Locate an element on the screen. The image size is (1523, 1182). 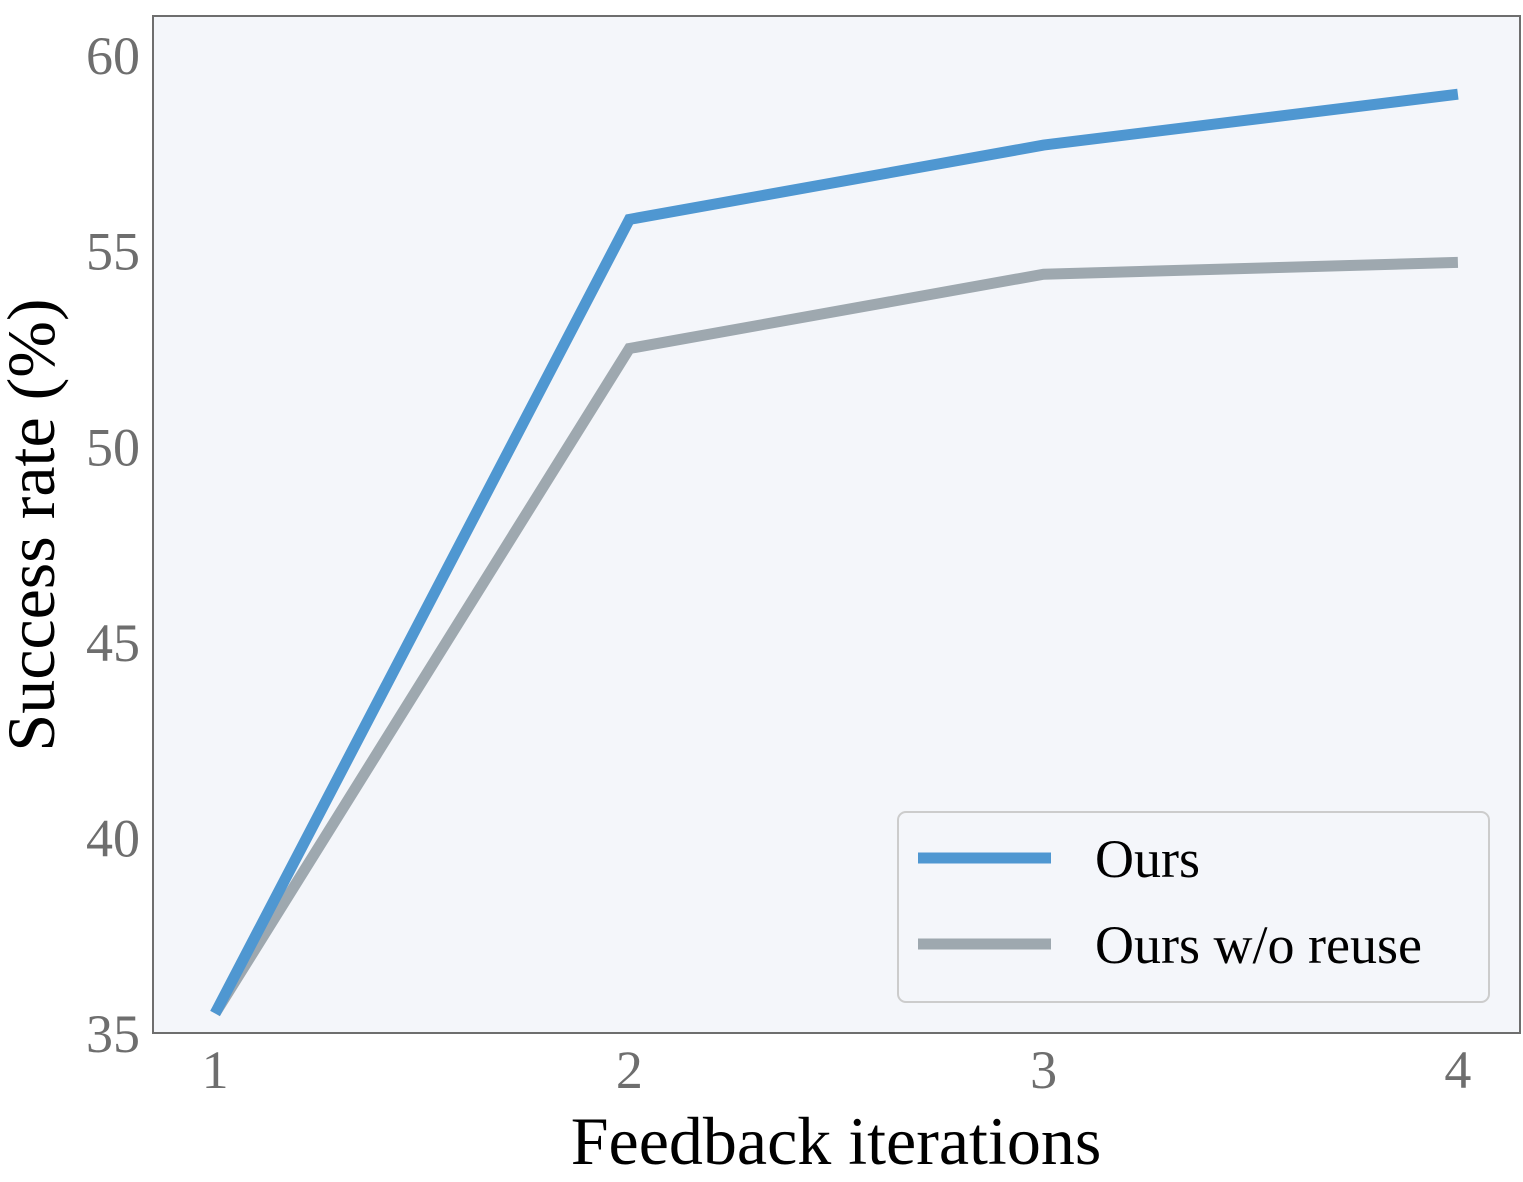
x-tick-label: 4 is located at coordinates (1457, 1070).